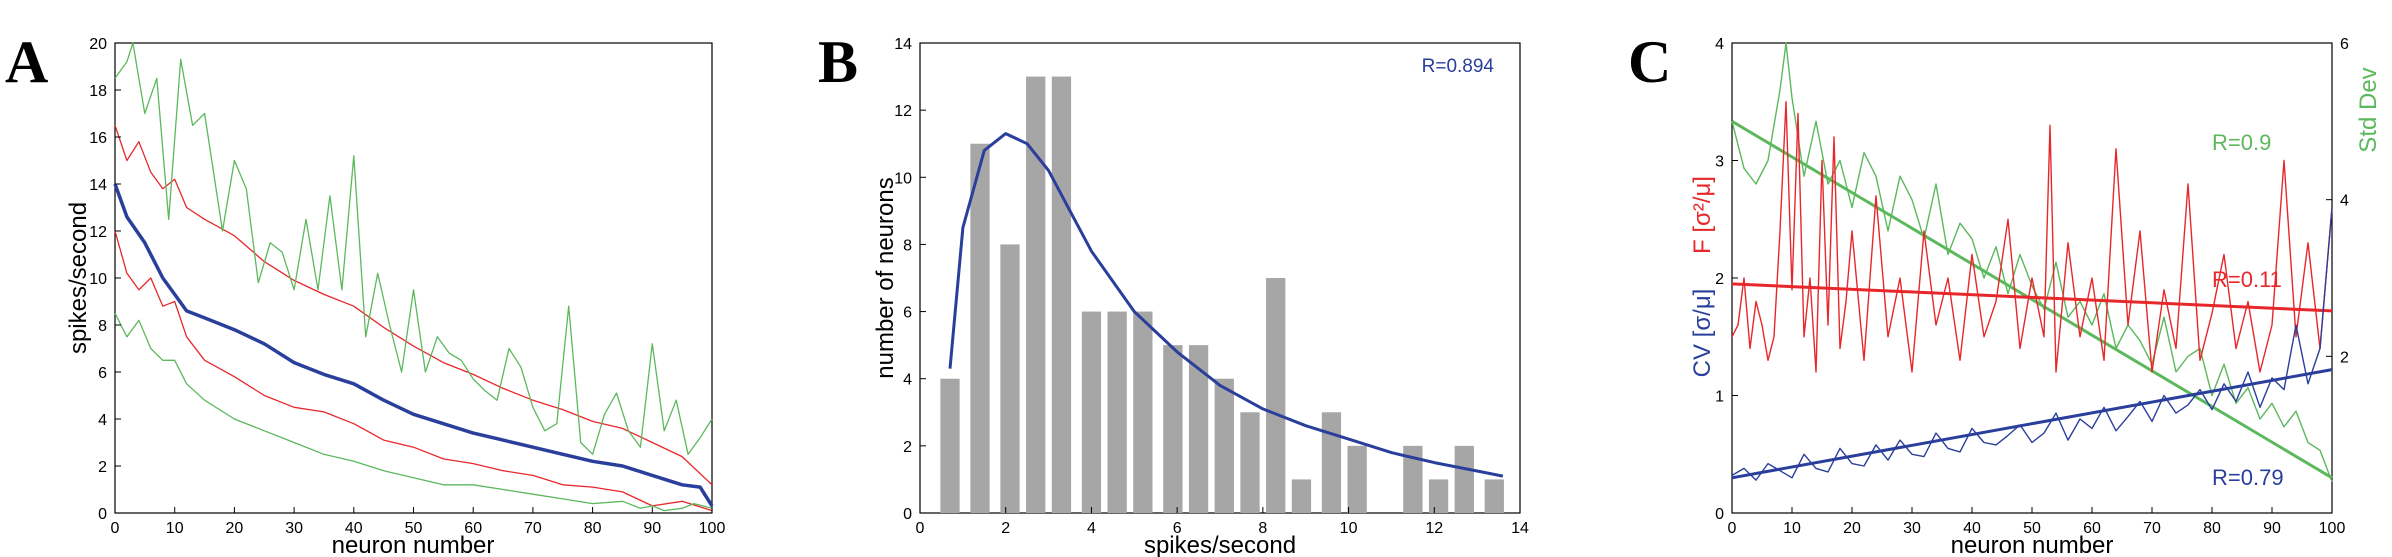  Describe the element at coordinates (593, 528) in the screenshot. I see `panel-a-xtick-label: 80` at that location.